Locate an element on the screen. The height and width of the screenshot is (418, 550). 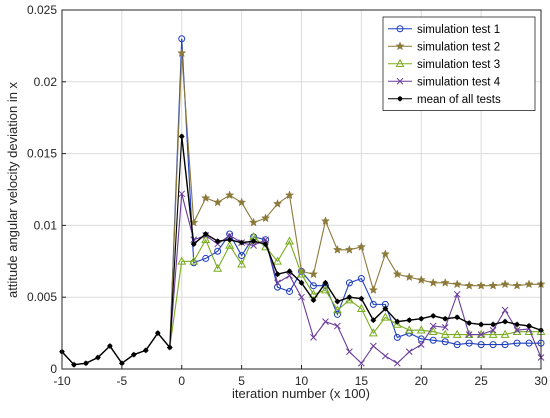
x-tick-label: -10 is located at coordinates (62, 381).